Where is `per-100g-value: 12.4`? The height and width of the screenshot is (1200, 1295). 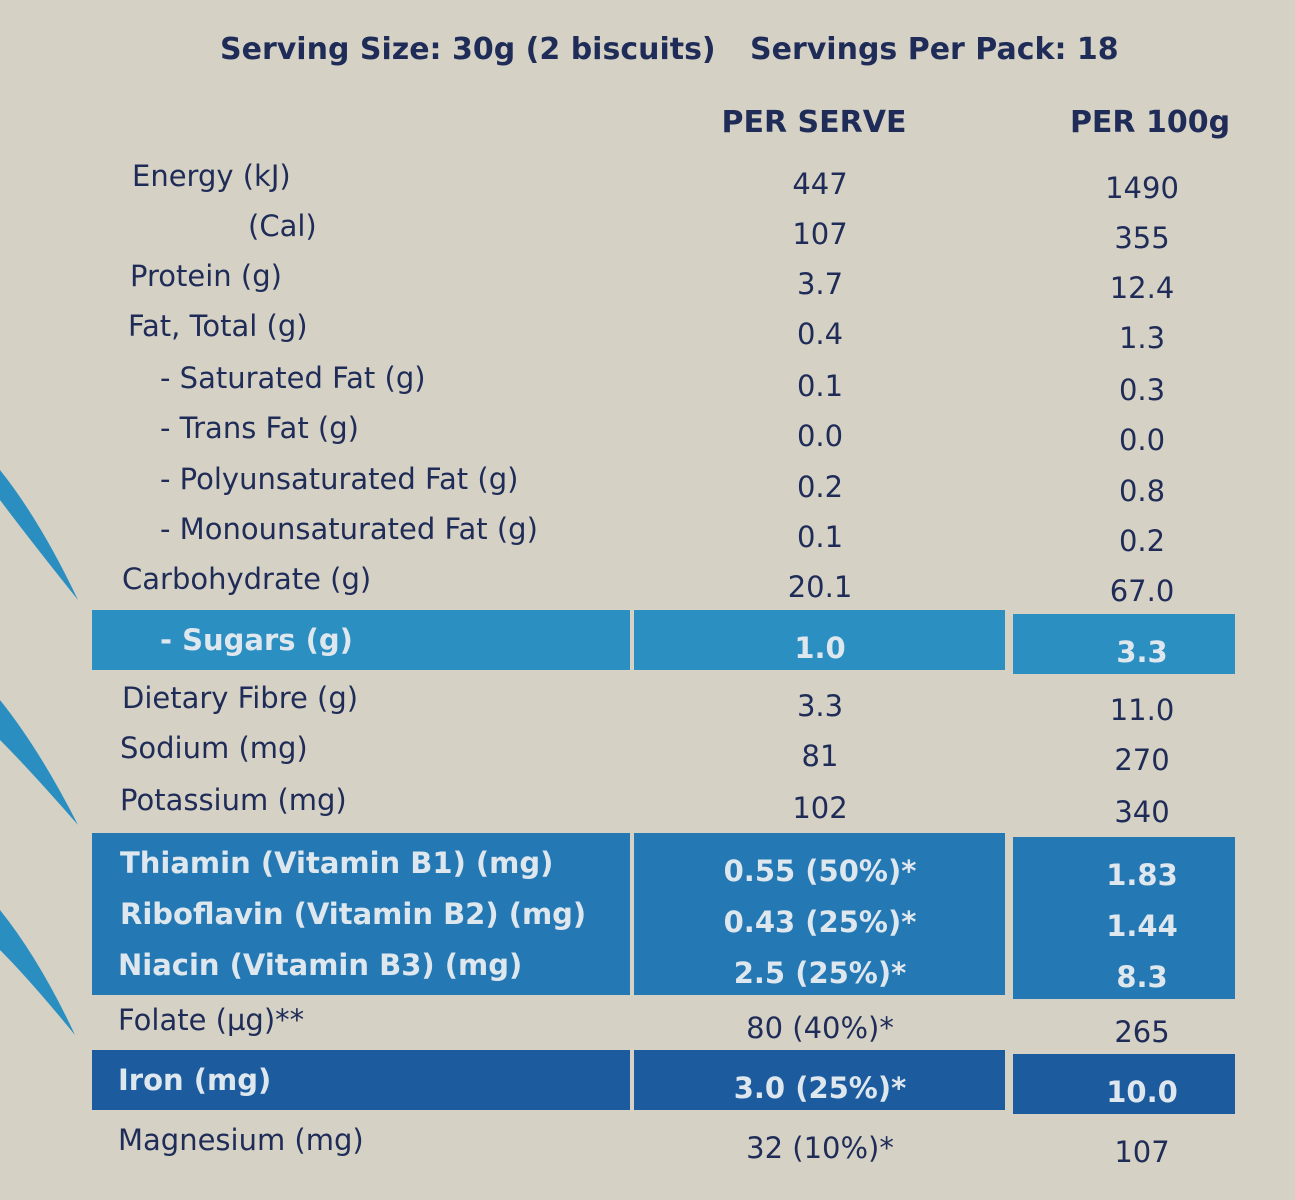
per-100g-value: 12.4 is located at coordinates (1142, 288).